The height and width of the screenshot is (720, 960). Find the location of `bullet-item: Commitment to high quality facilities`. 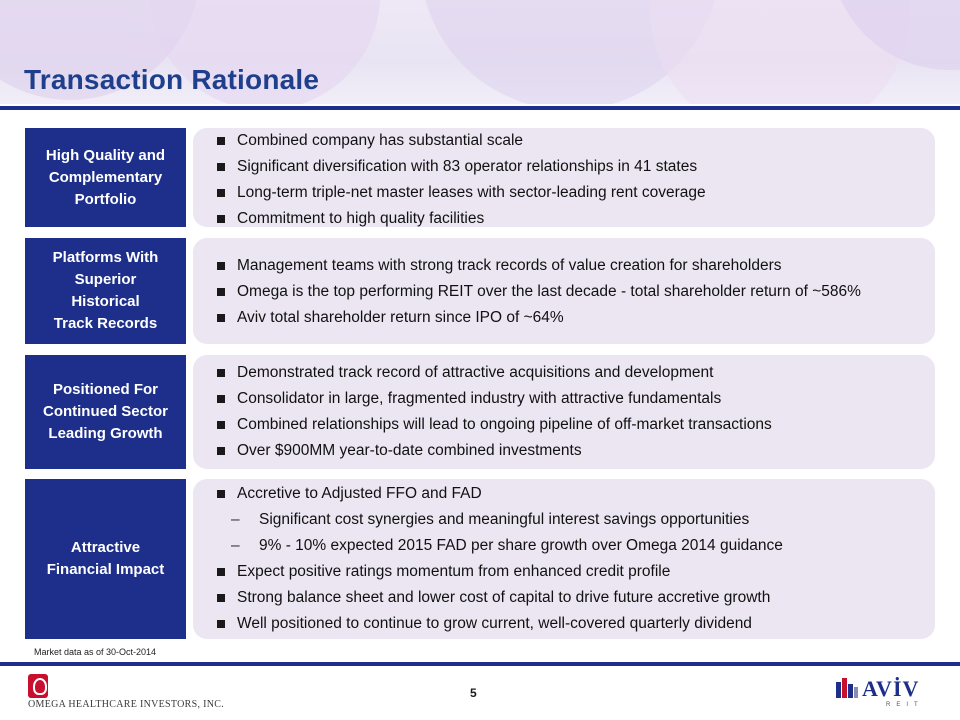

bullet-item: Commitment to high quality facilities is located at coordinates (571, 219).